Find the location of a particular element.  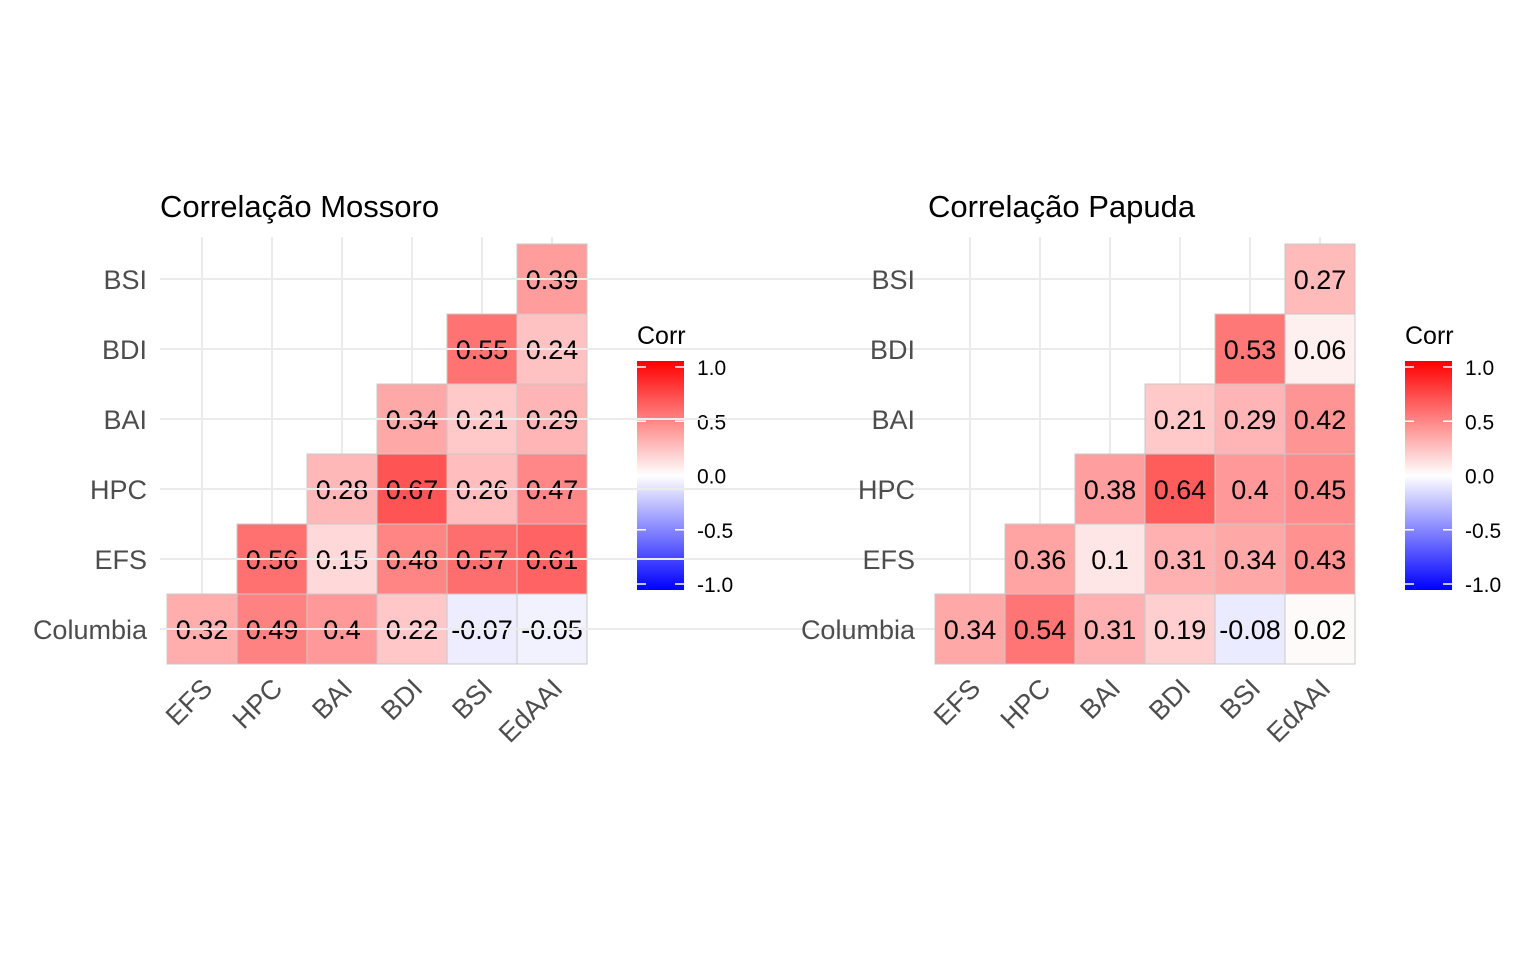

cell-value-label: 0.53 is located at coordinates (1250, 350).